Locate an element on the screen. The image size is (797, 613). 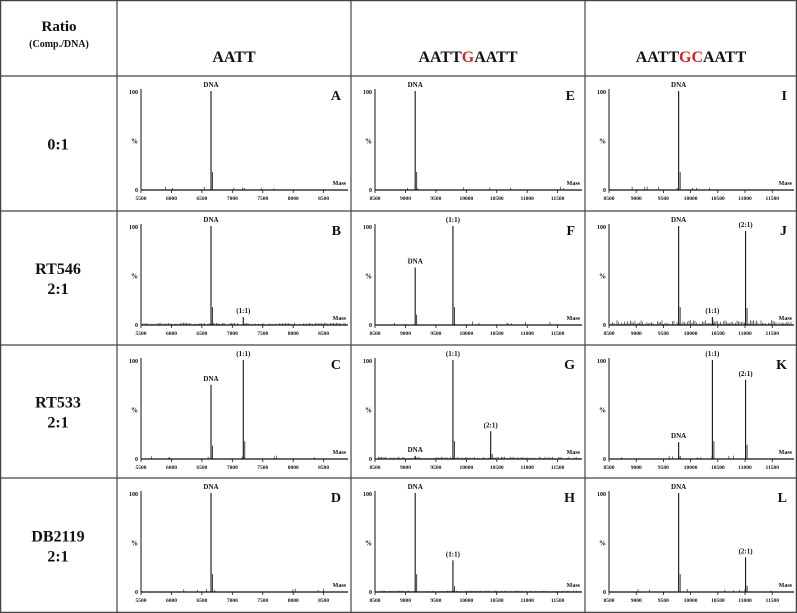
row-label: RT546 is located at coordinates (58, 269).